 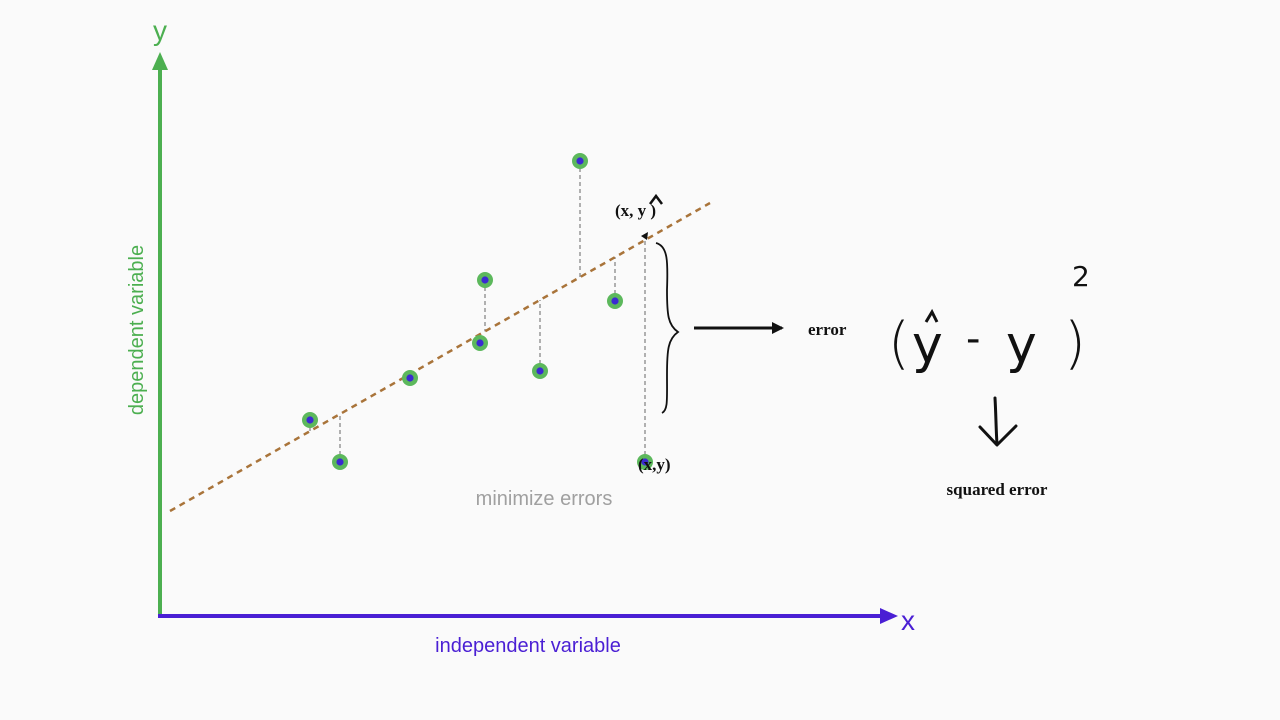 What do you see at coordinates (667, 328) in the screenshot?
I see `error-brace` at bounding box center [667, 328].